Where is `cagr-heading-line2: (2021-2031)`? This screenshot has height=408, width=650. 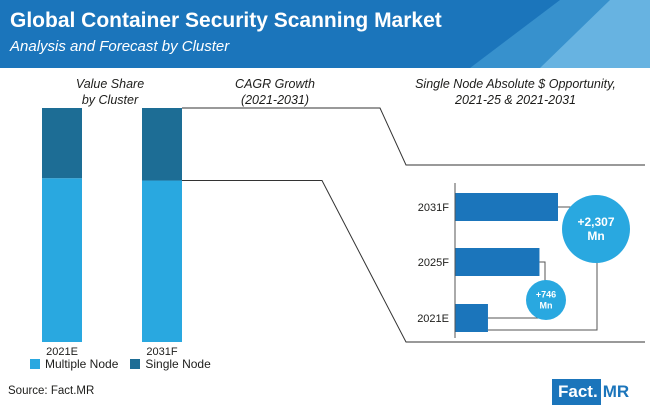 cagr-heading-line2: (2021-2031) is located at coordinates (275, 100).